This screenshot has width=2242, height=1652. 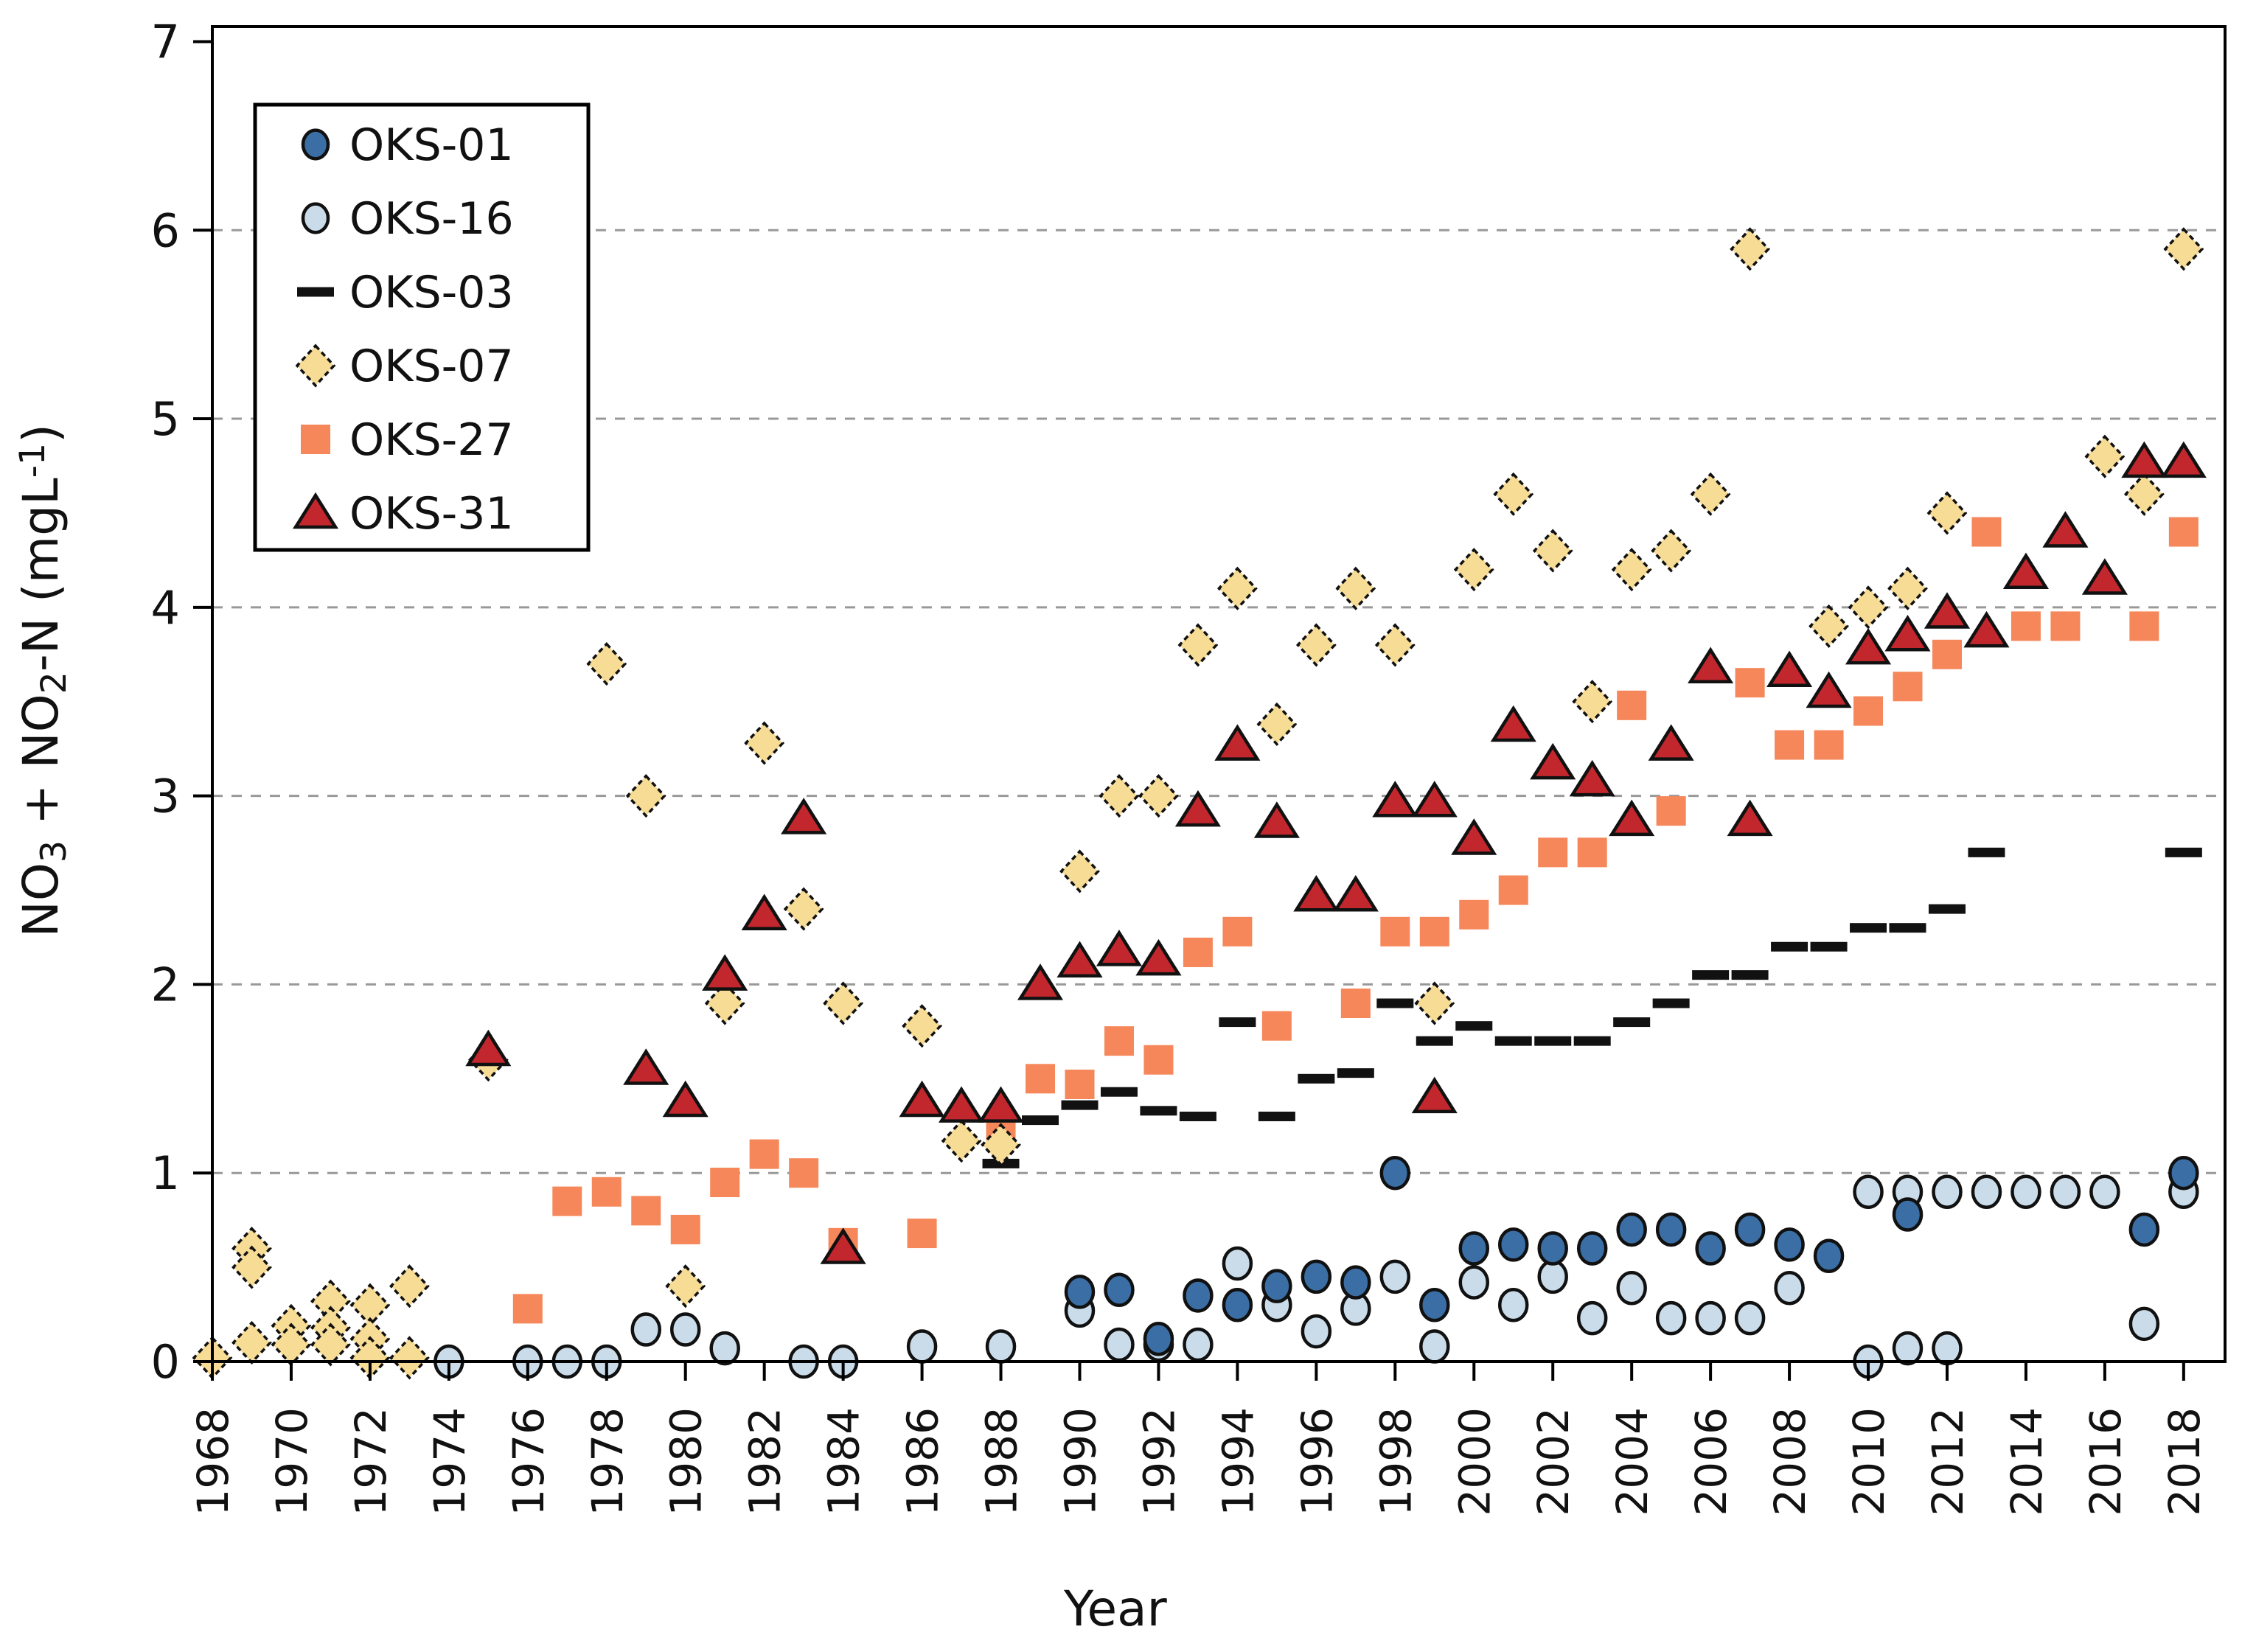 I want to click on legend-label: OKS-27, so click(x=431, y=440).